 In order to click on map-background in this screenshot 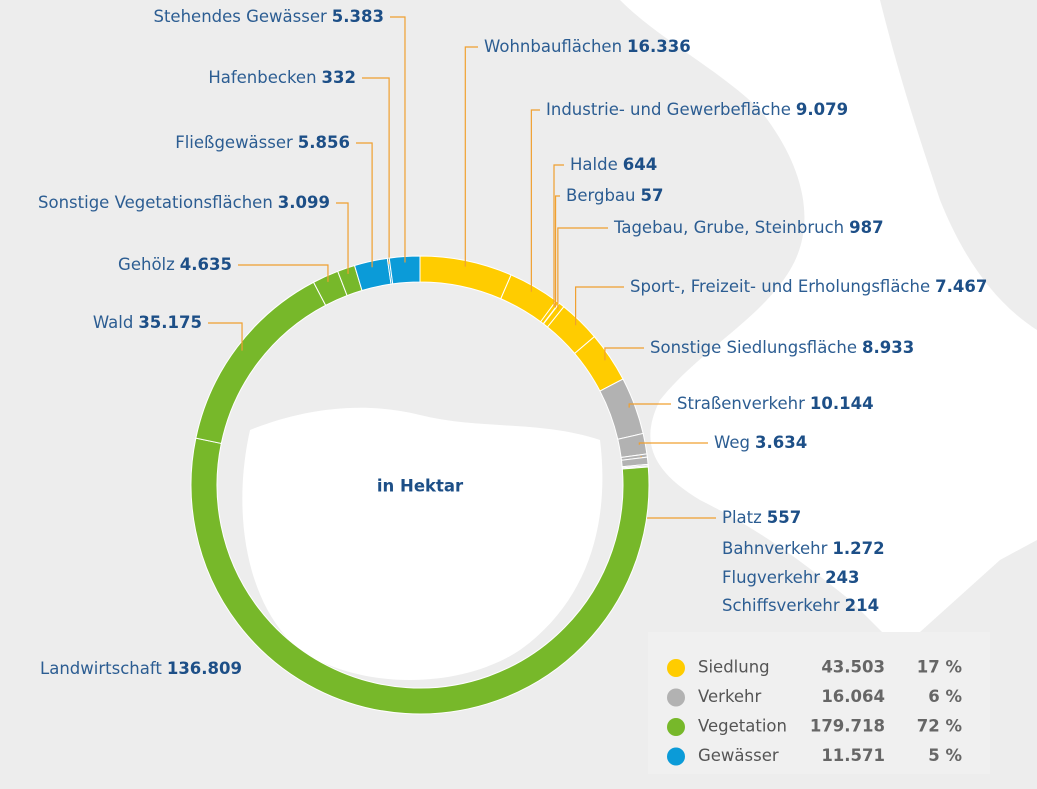, I will do `click(958, 165)`.